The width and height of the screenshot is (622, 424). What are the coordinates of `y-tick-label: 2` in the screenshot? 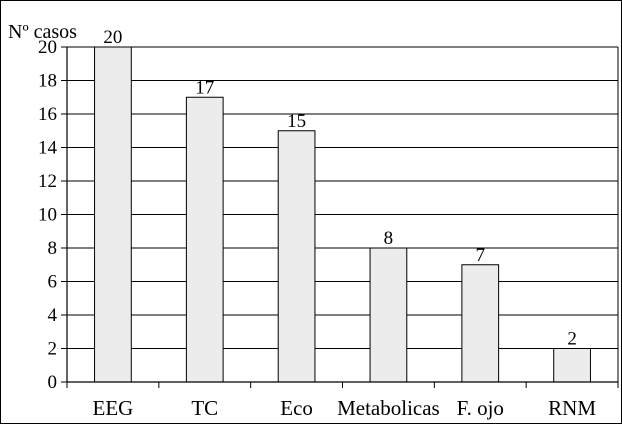 It's located at (53, 349).